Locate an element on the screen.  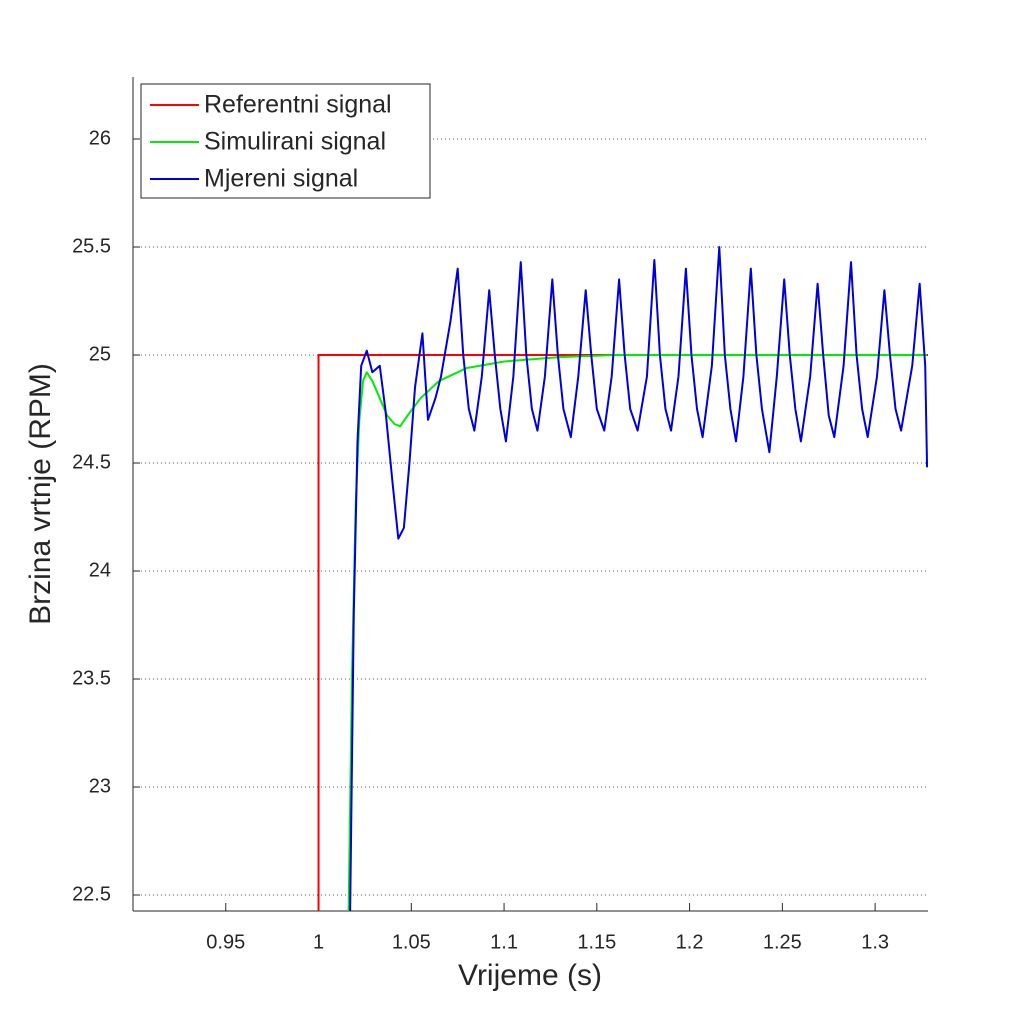
y-axis-label: Brzina vrtnje (RPM) is located at coordinates (40, 494).